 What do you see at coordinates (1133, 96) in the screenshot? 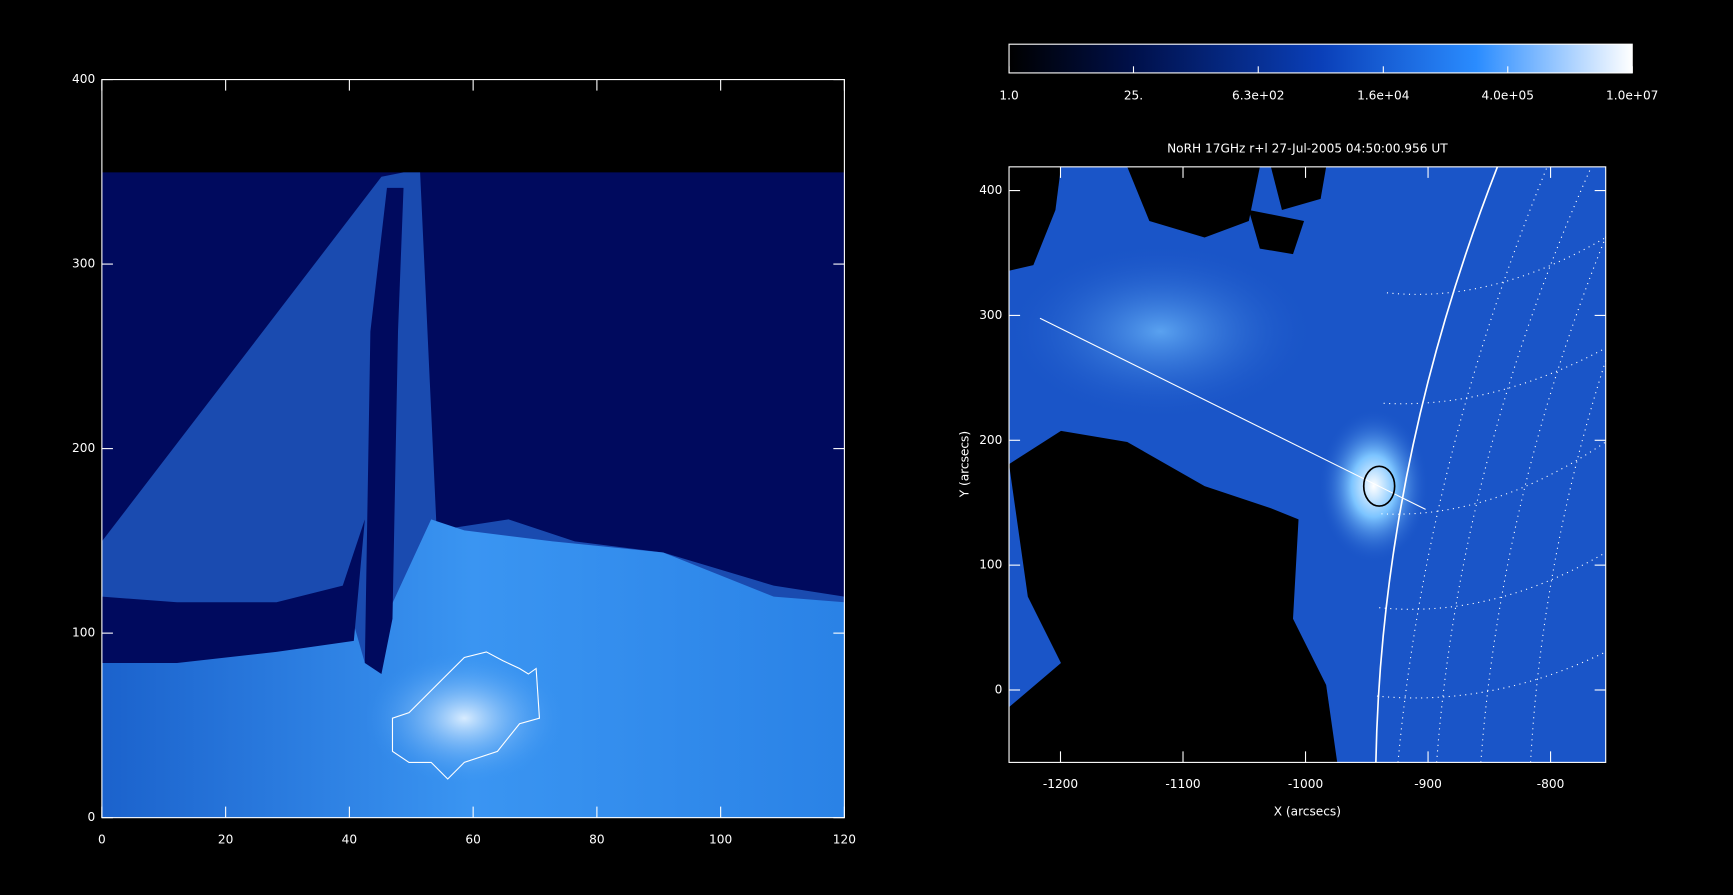
I see `colorbar-tick-label: 25.` at bounding box center [1133, 96].